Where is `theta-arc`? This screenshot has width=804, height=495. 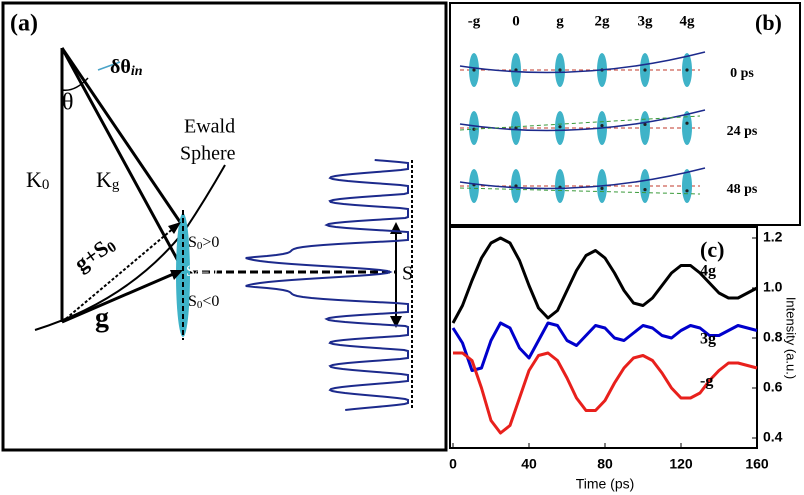
theta-arc is located at coordinates (75, 84).